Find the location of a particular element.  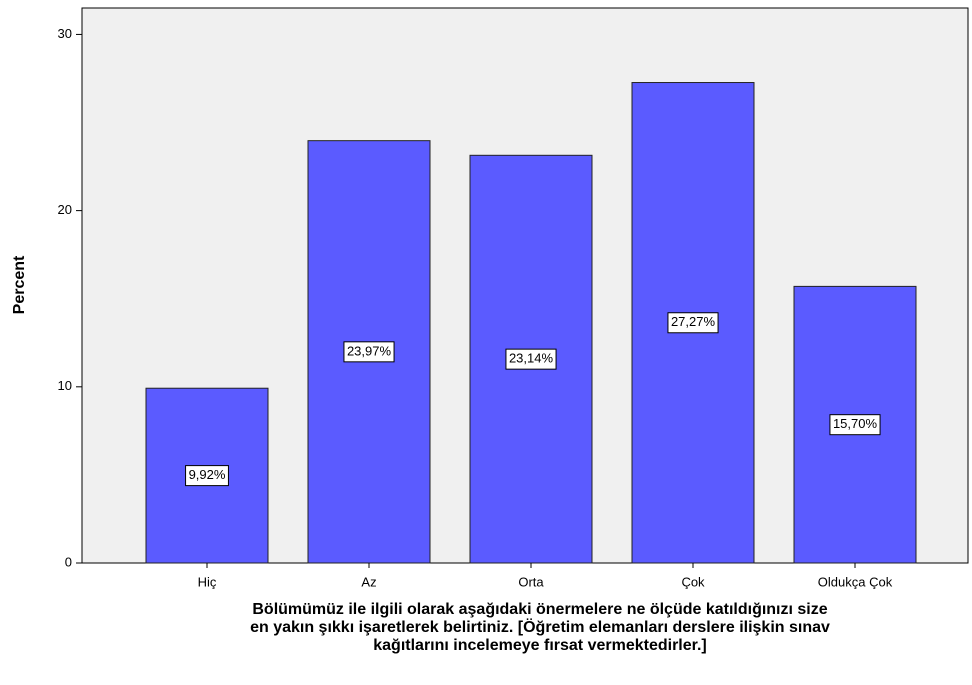

value-label: 23,97% is located at coordinates (369, 350).